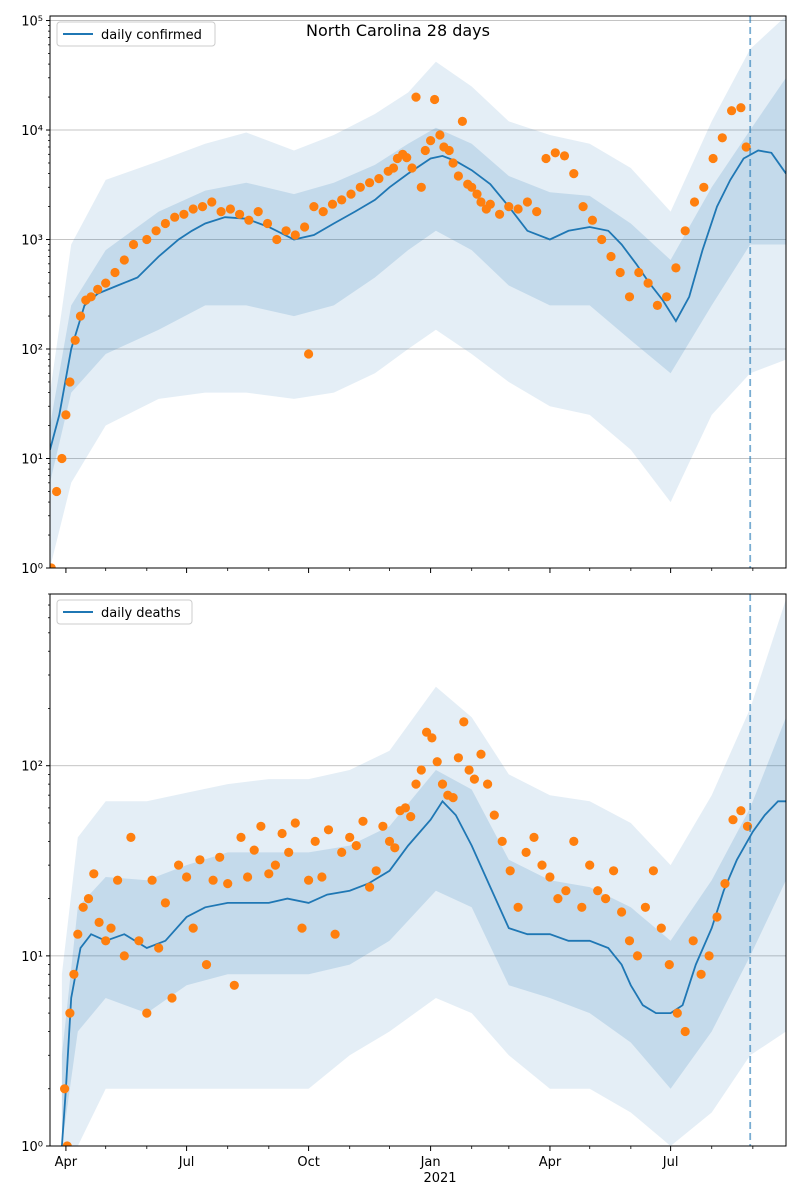  Describe the element at coordinates (308, 1162) in the screenshot. I see `x-tick-label: Oct` at that location.